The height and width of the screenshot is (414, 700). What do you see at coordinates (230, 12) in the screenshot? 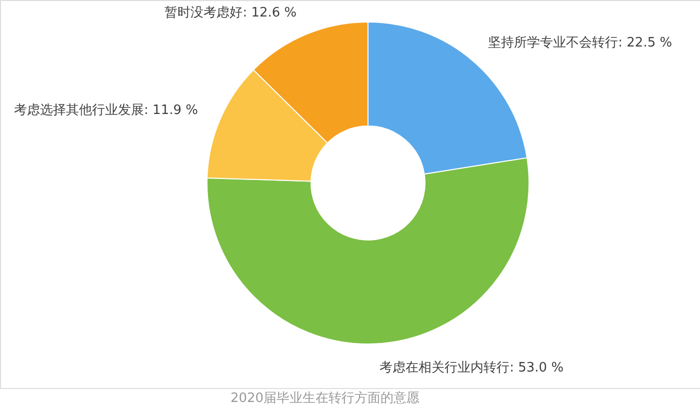
I see `slice-label: 暂时没考虑好: 12.6 %` at bounding box center [230, 12].